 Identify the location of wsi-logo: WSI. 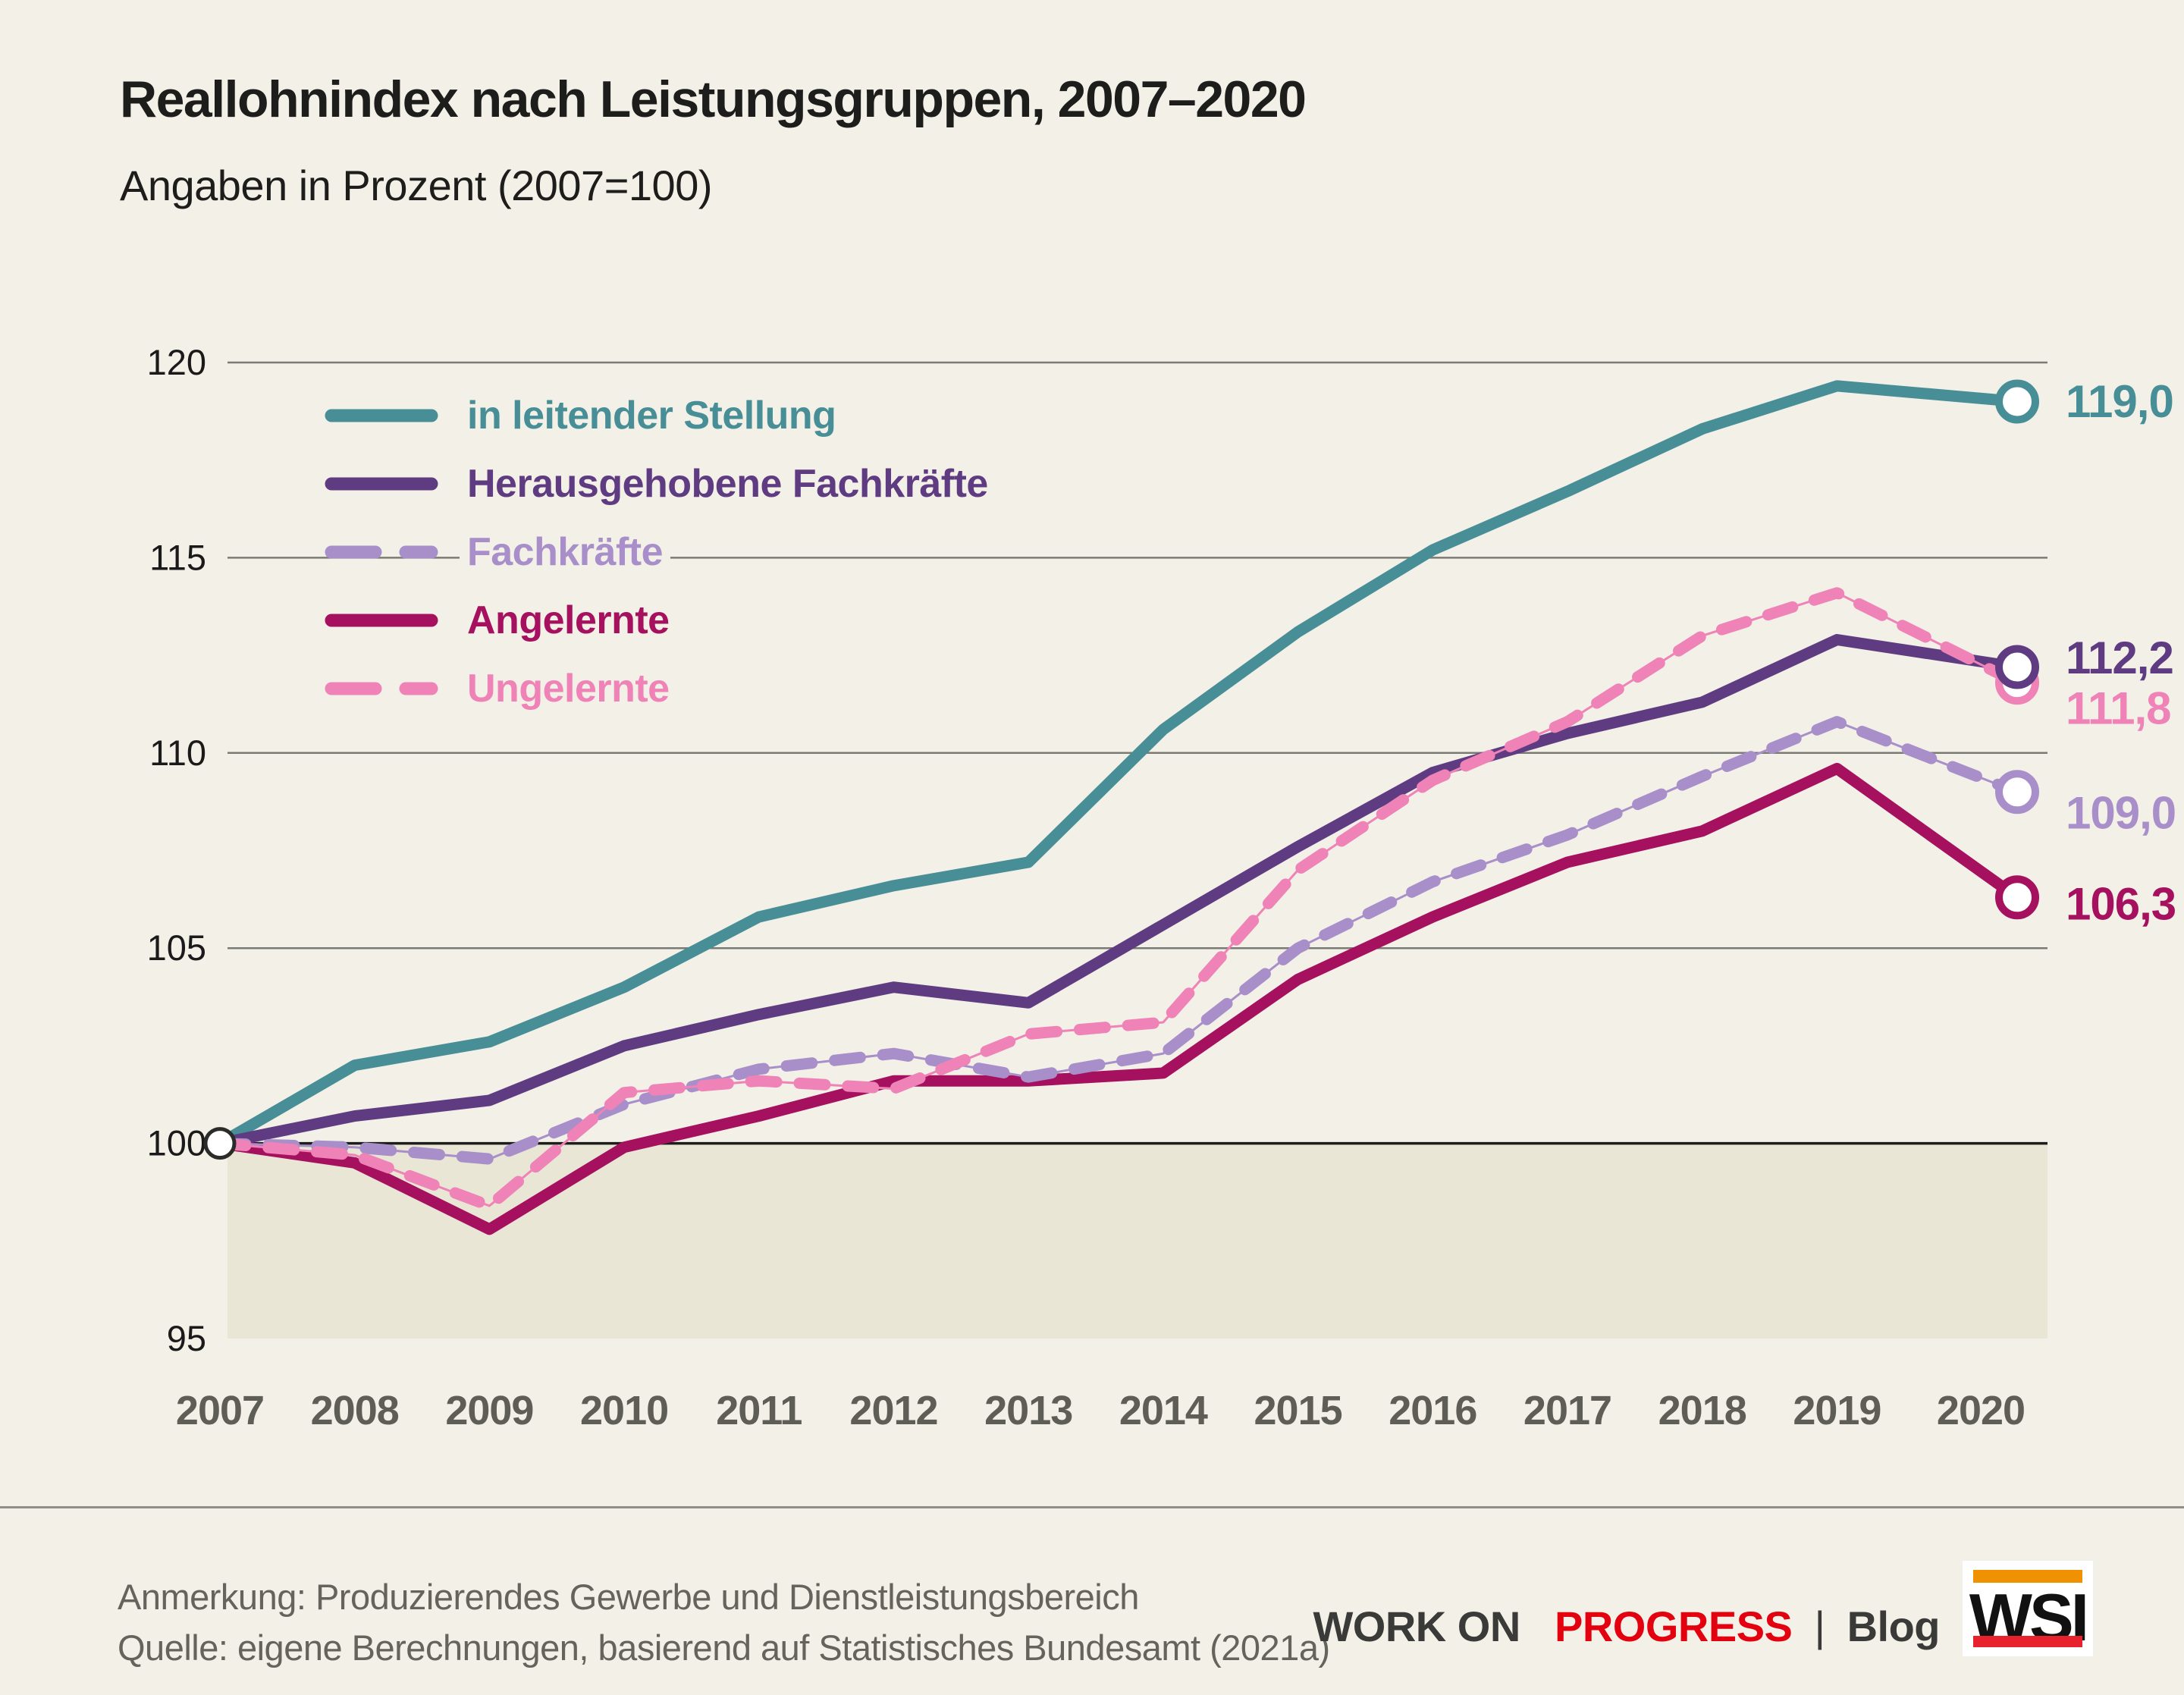
(2028, 1608).